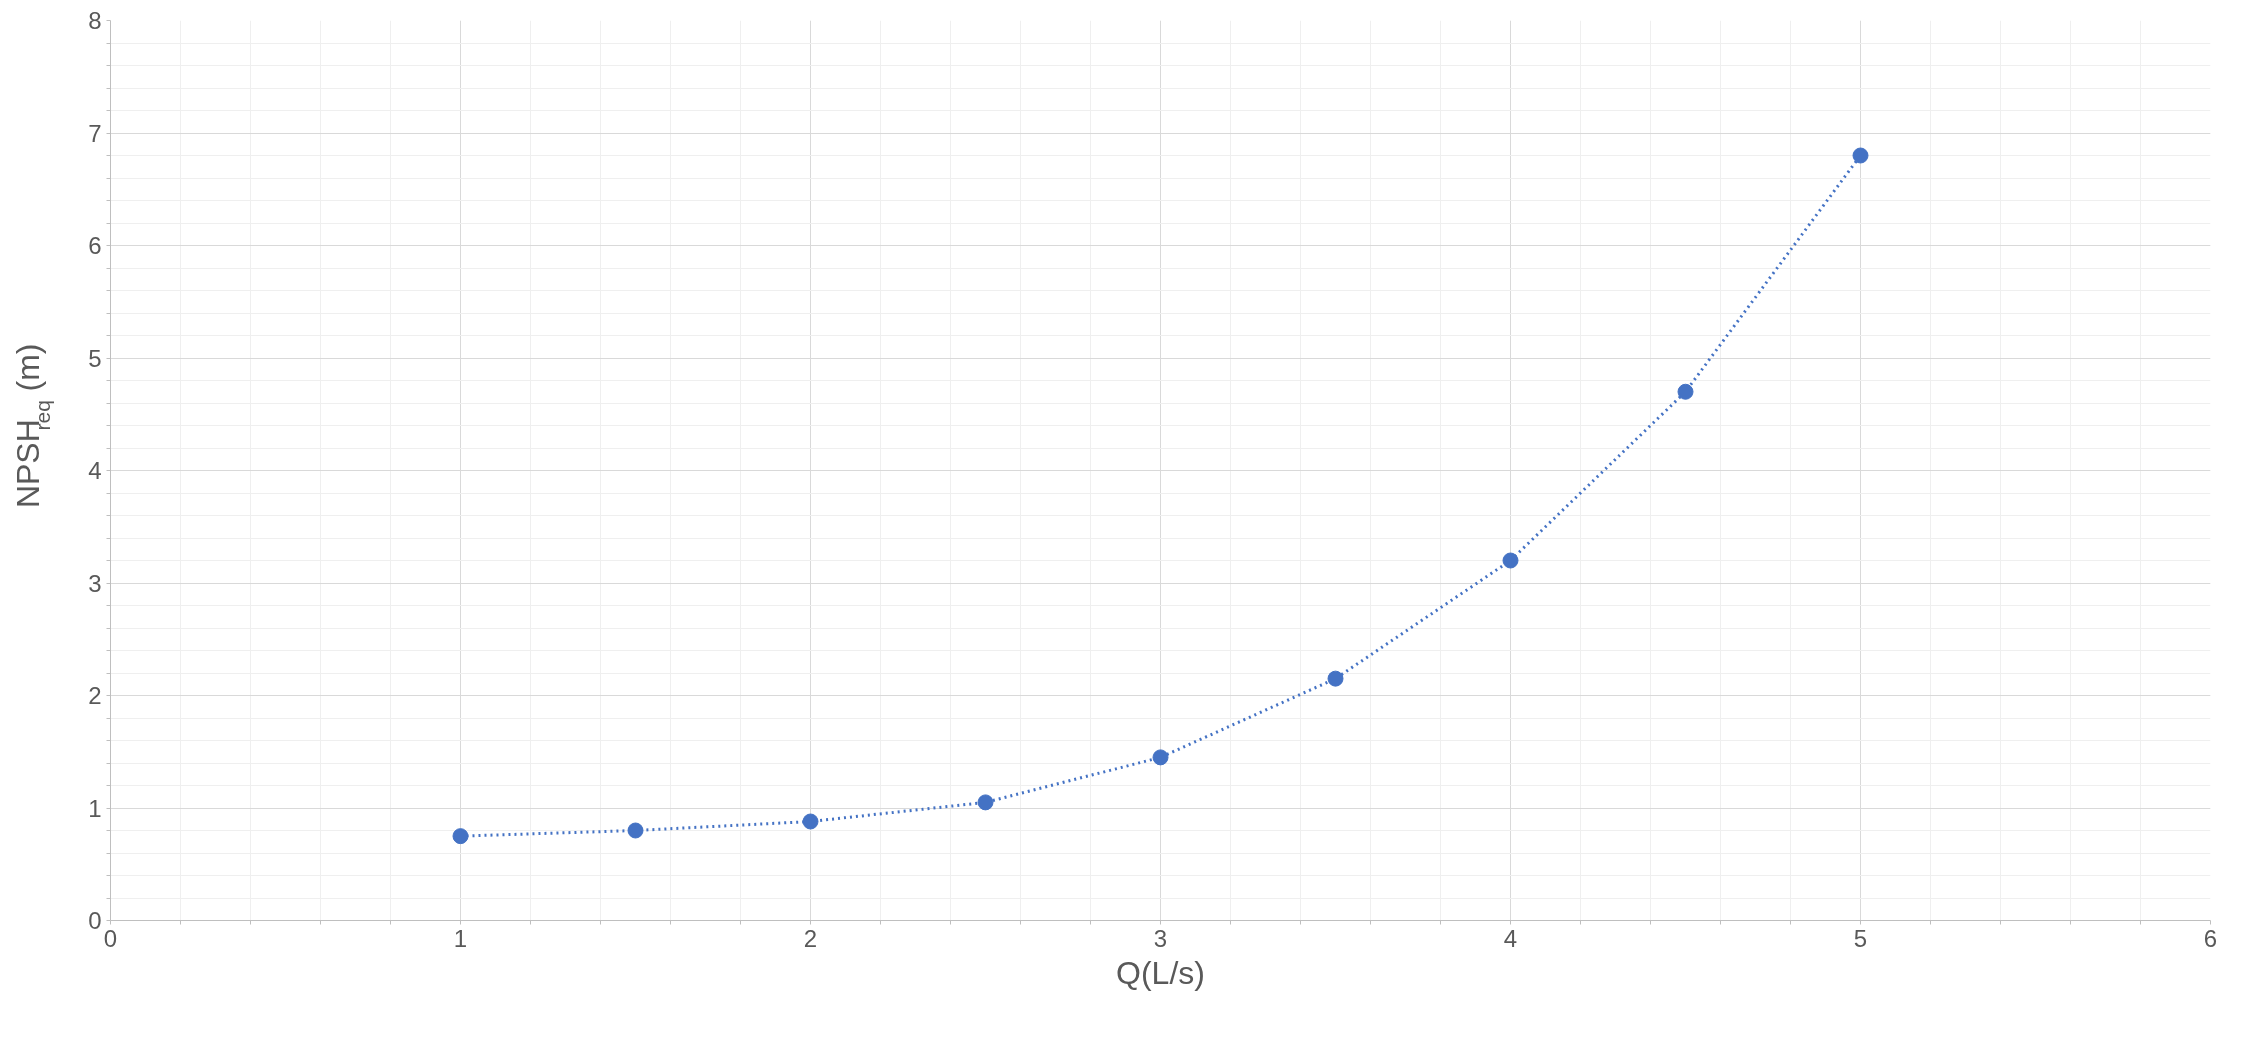 The height and width of the screenshot is (1043, 2264). I want to click on x-tick-label: 5, so click(1860, 938).